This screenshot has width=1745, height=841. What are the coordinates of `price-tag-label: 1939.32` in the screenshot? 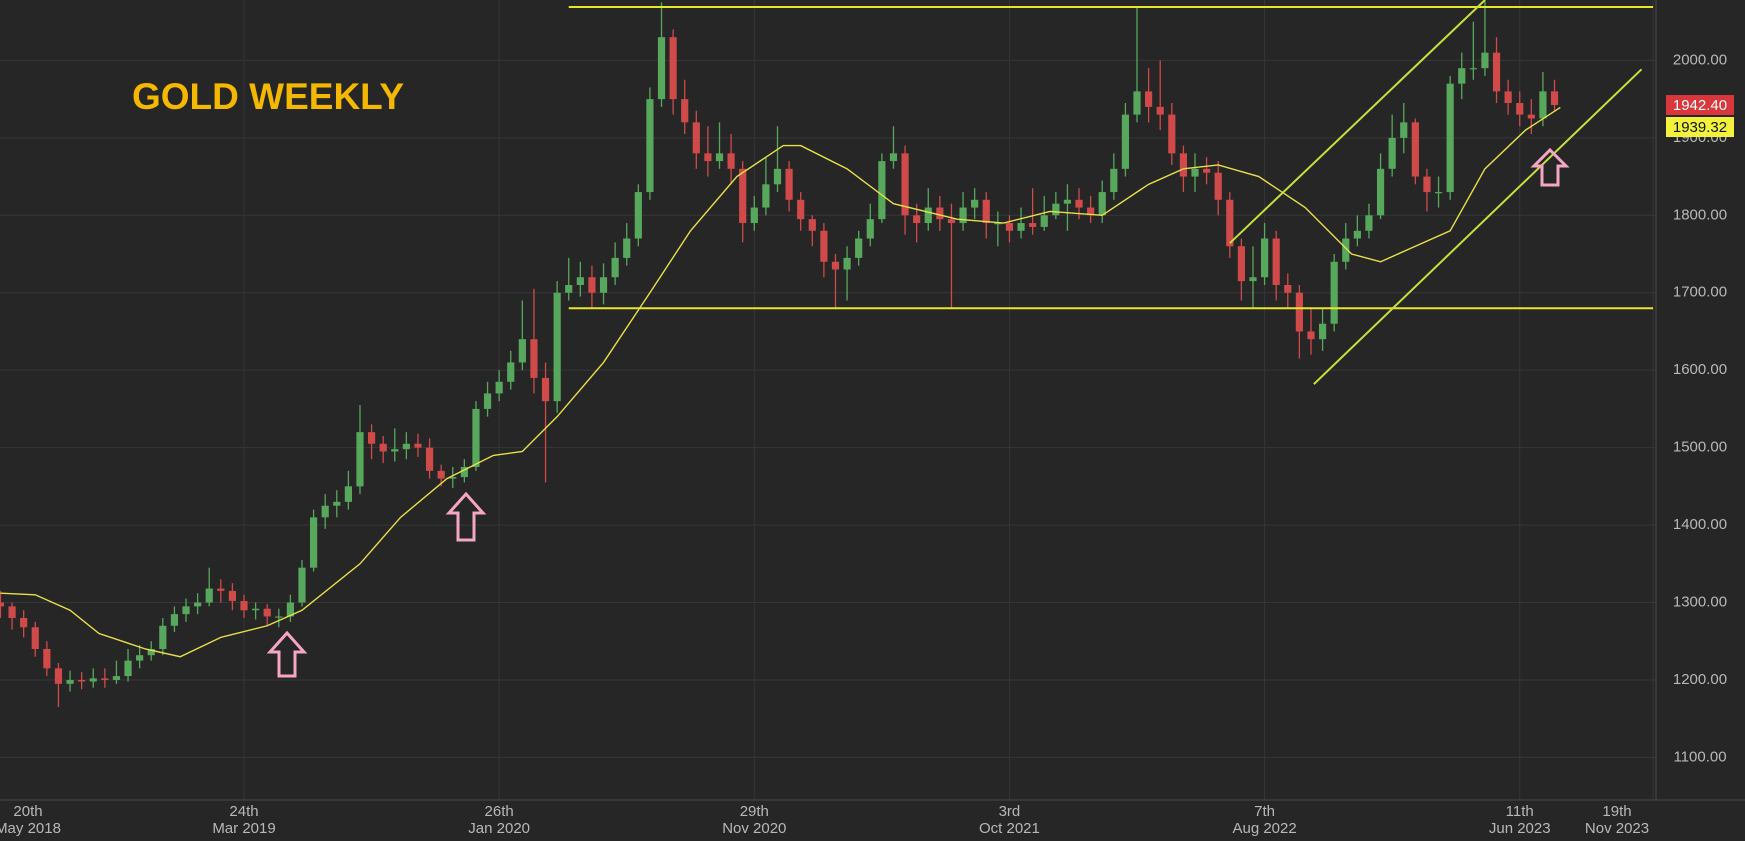 It's located at (1700, 127).